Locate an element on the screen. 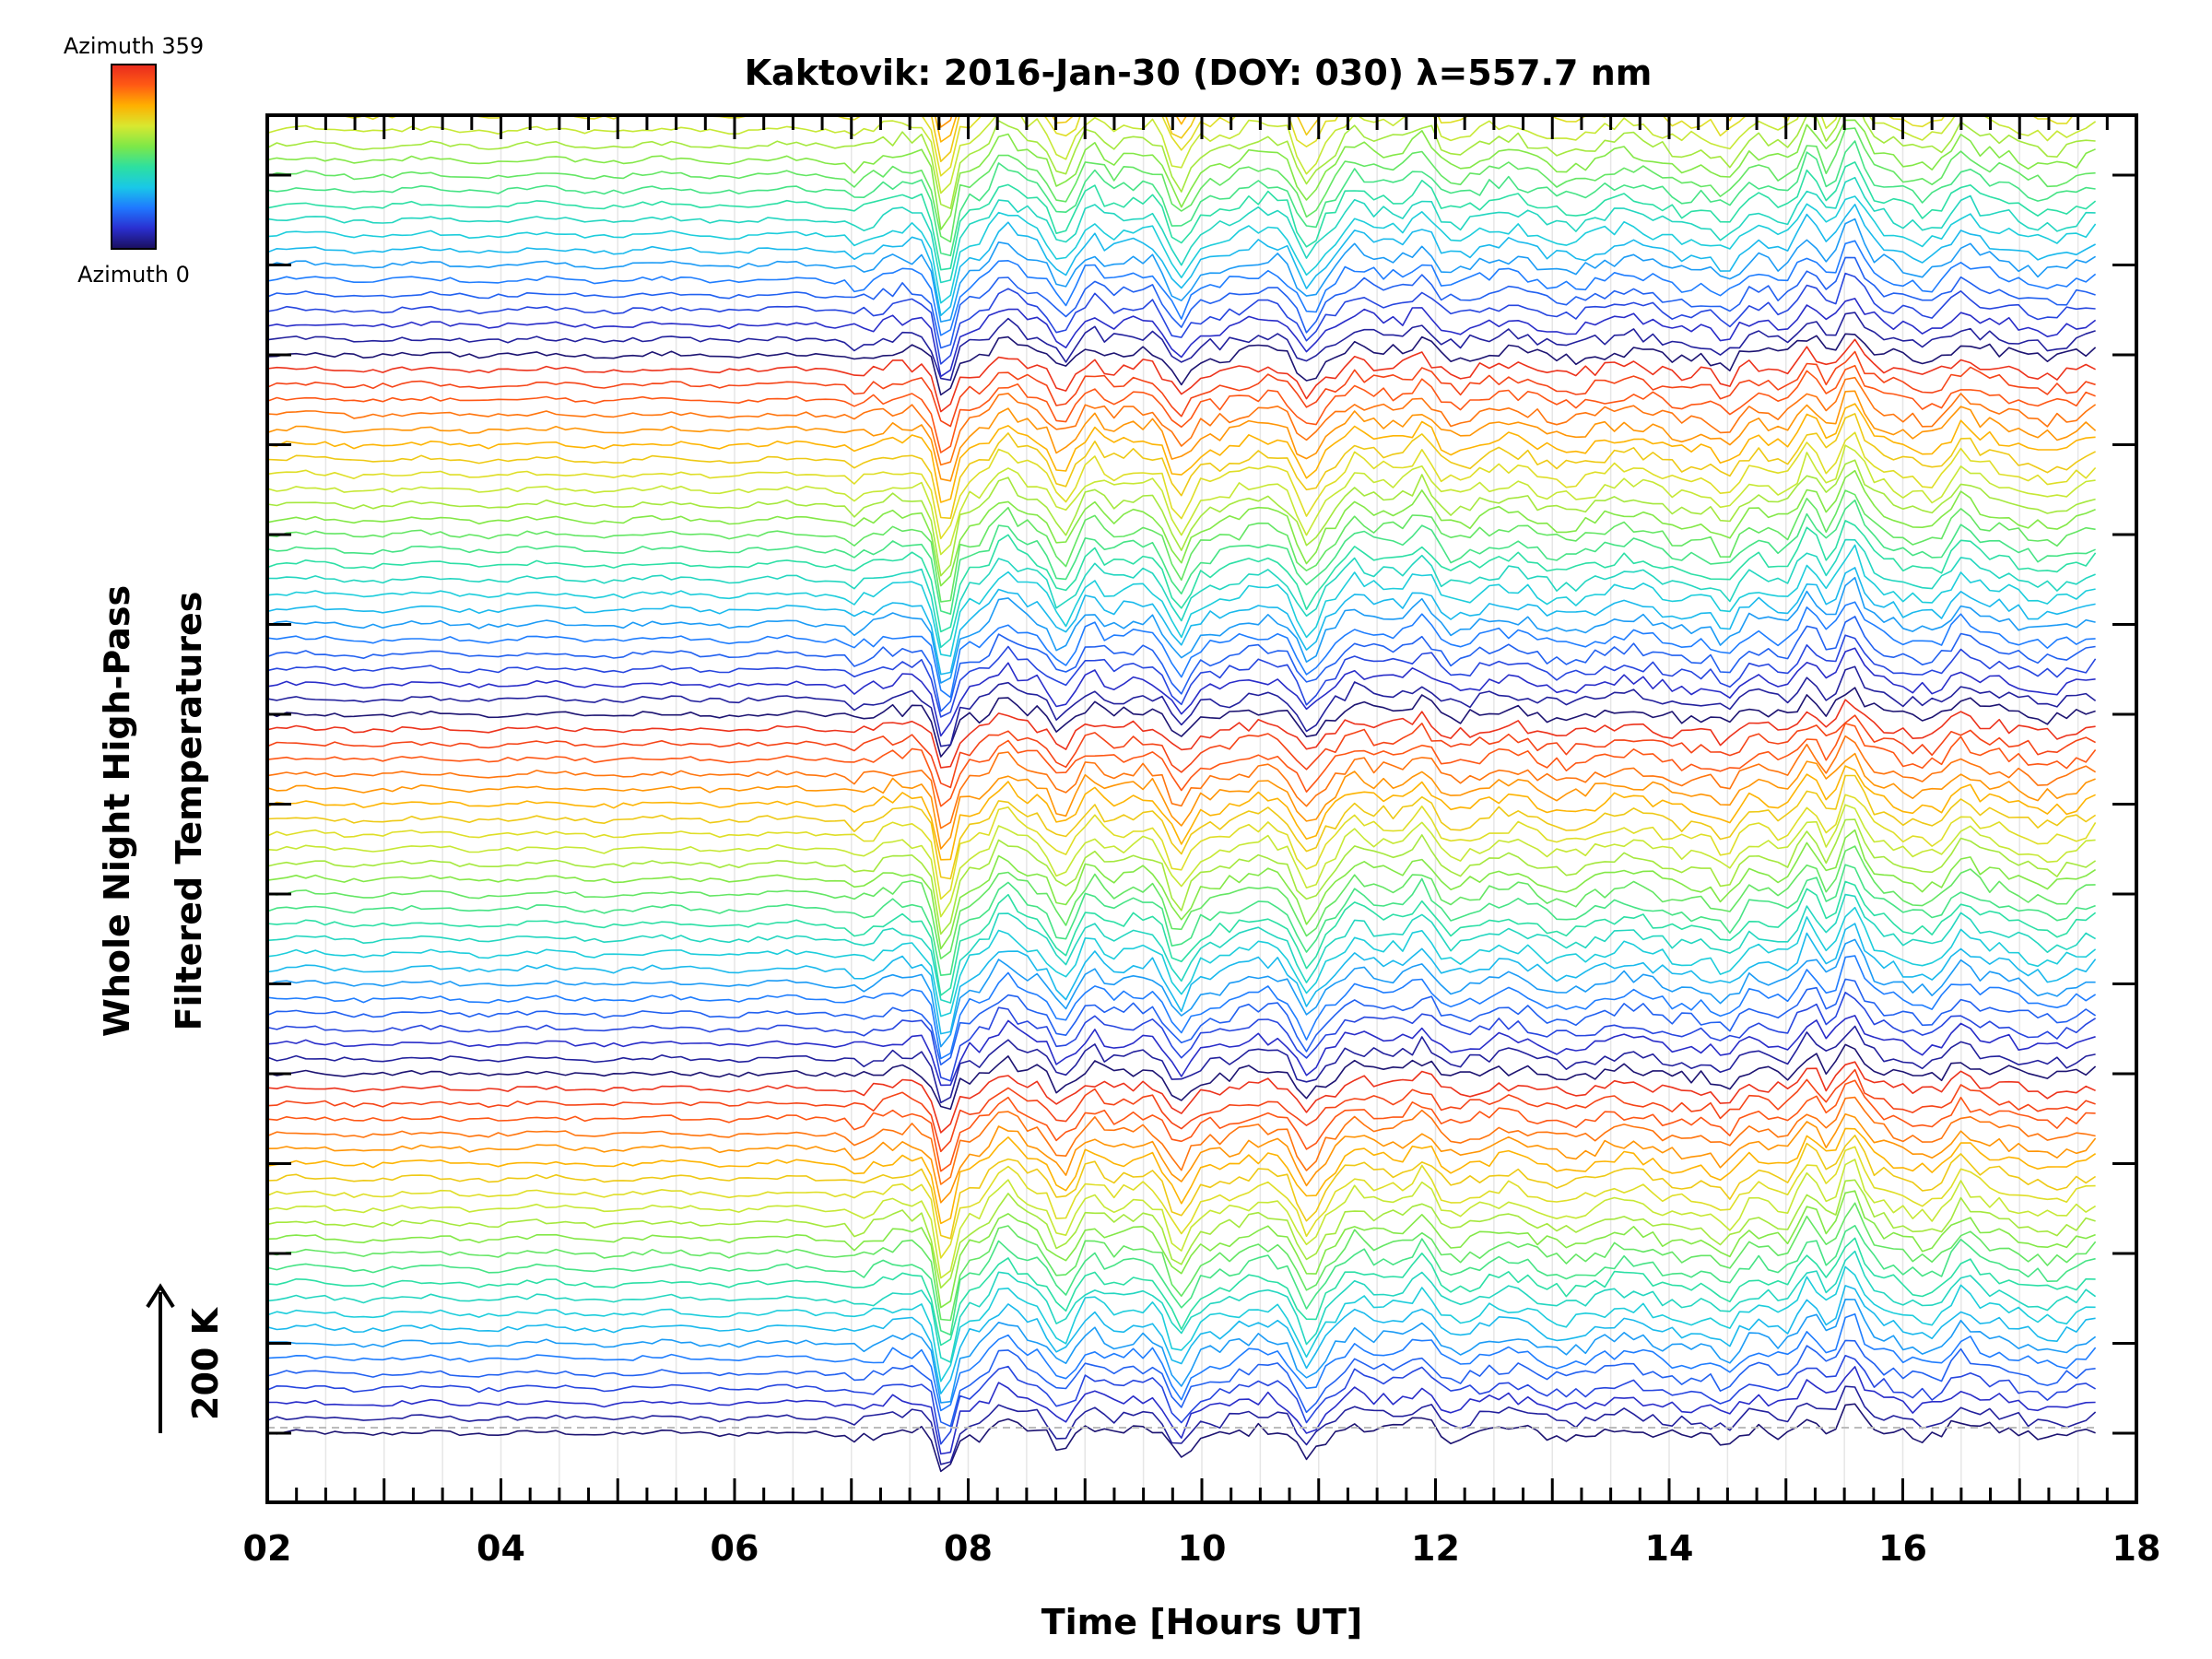 The height and width of the screenshot is (1659, 2212). x-tick-labels: 02 04 06 08 10 12 14 16 18 is located at coordinates (1202, 1548).